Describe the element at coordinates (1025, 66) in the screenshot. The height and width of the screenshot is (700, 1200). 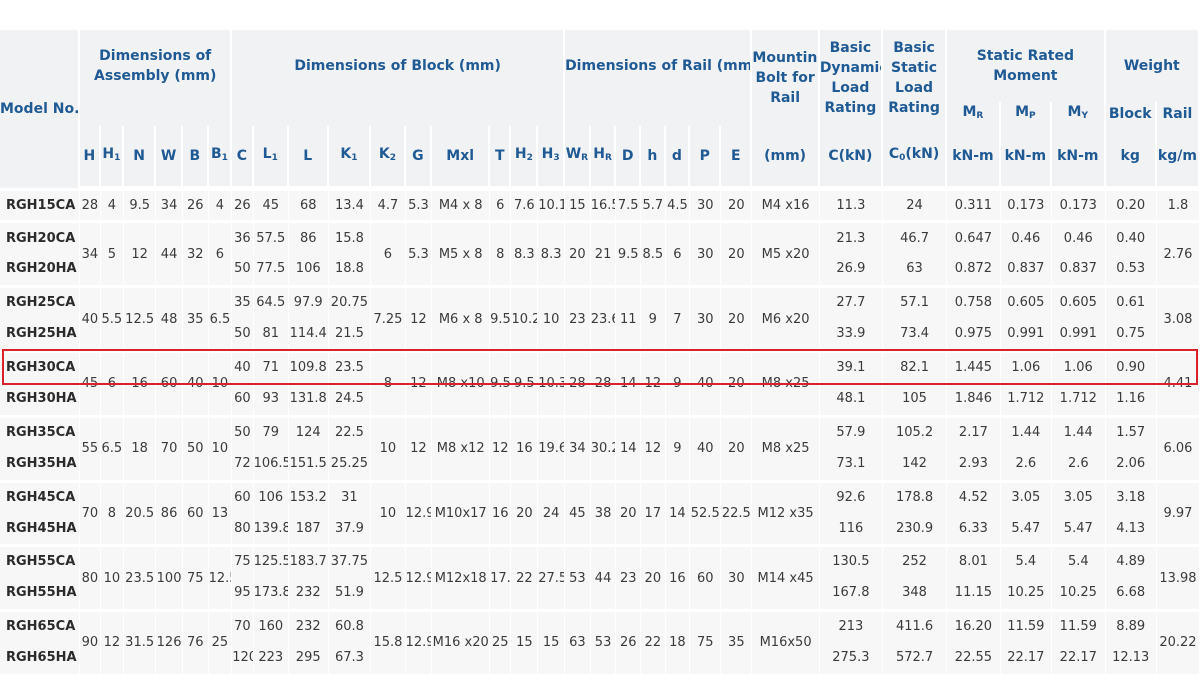
I see `header-group-moment-label: Static Rated Moment` at that location.